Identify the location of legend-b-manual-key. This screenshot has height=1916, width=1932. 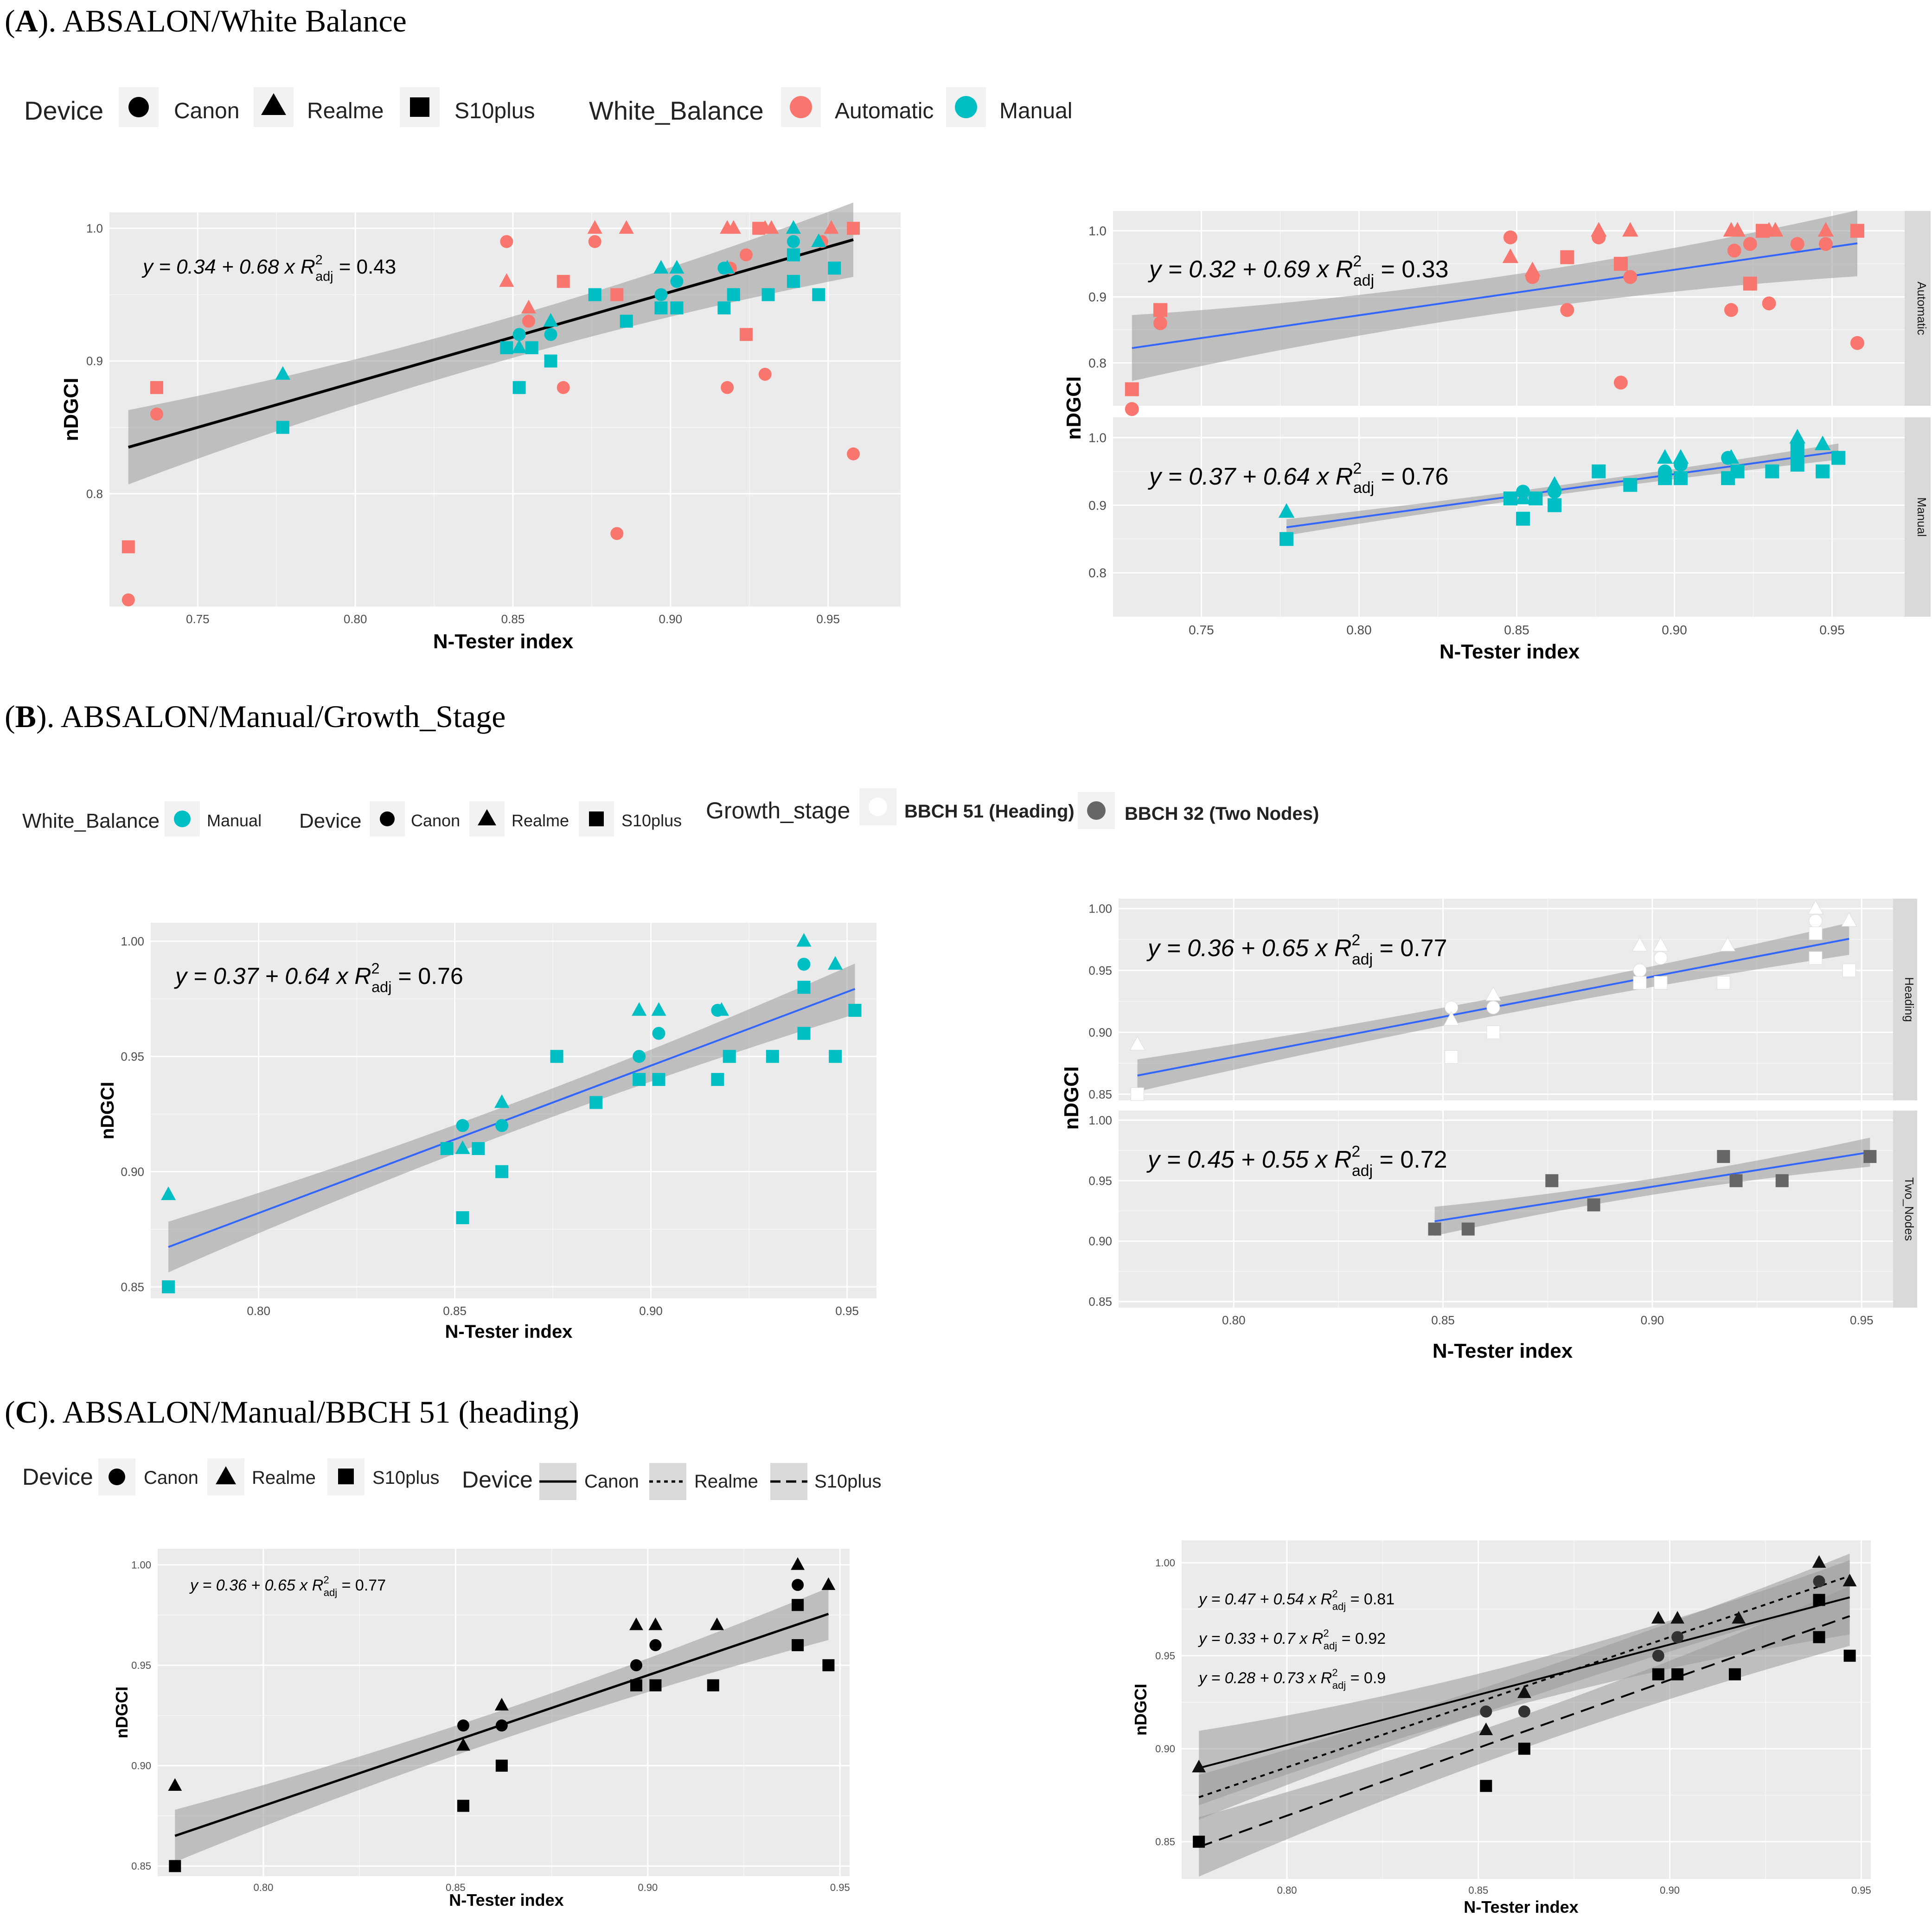
(182, 819).